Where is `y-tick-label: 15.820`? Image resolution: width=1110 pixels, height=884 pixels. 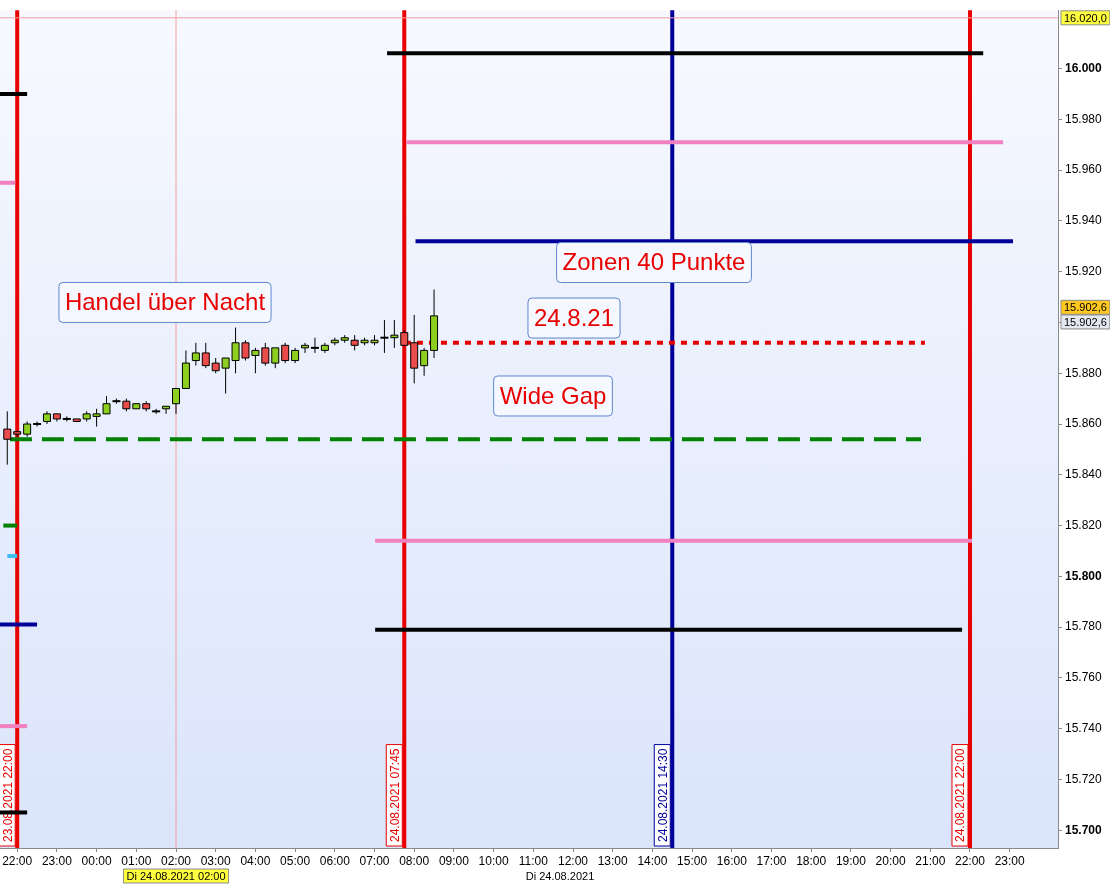 y-tick-label: 15.820 is located at coordinates (1084, 524).